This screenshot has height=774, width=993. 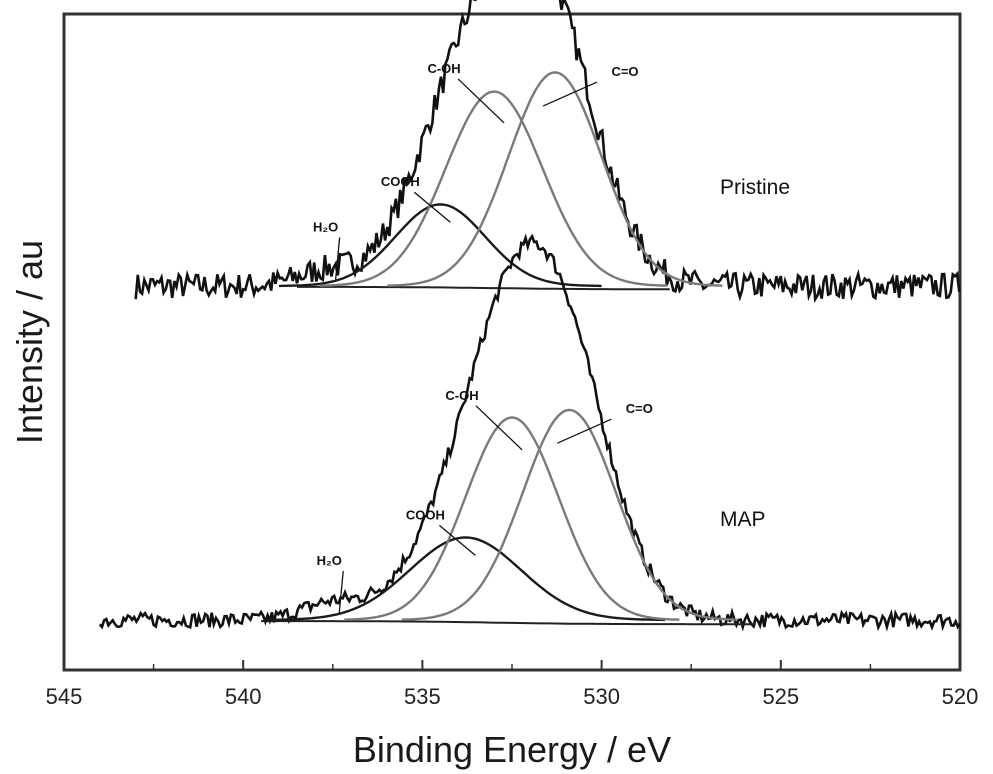 I want to click on component-cooh-map, so click(x=465, y=579).